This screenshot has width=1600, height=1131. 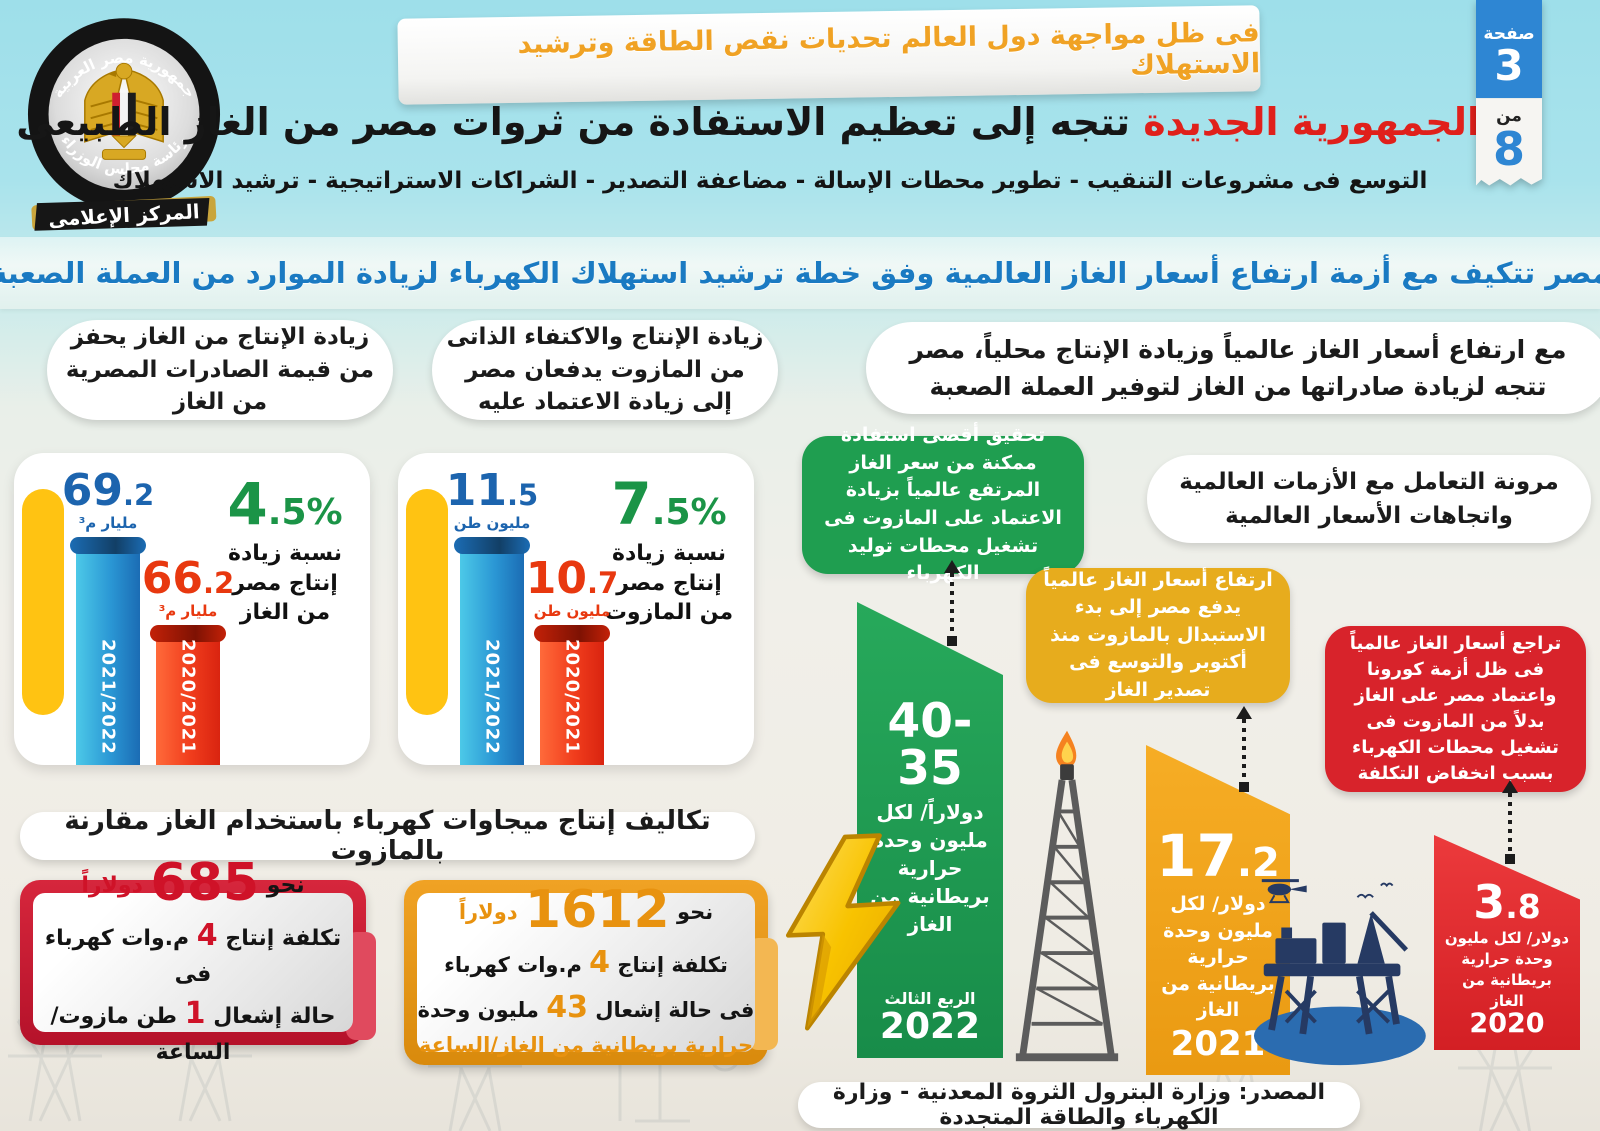 I want to click on gas-bar-2020-2021: 66.2 مليار م³ 2020/2021, so click(x=188, y=661).